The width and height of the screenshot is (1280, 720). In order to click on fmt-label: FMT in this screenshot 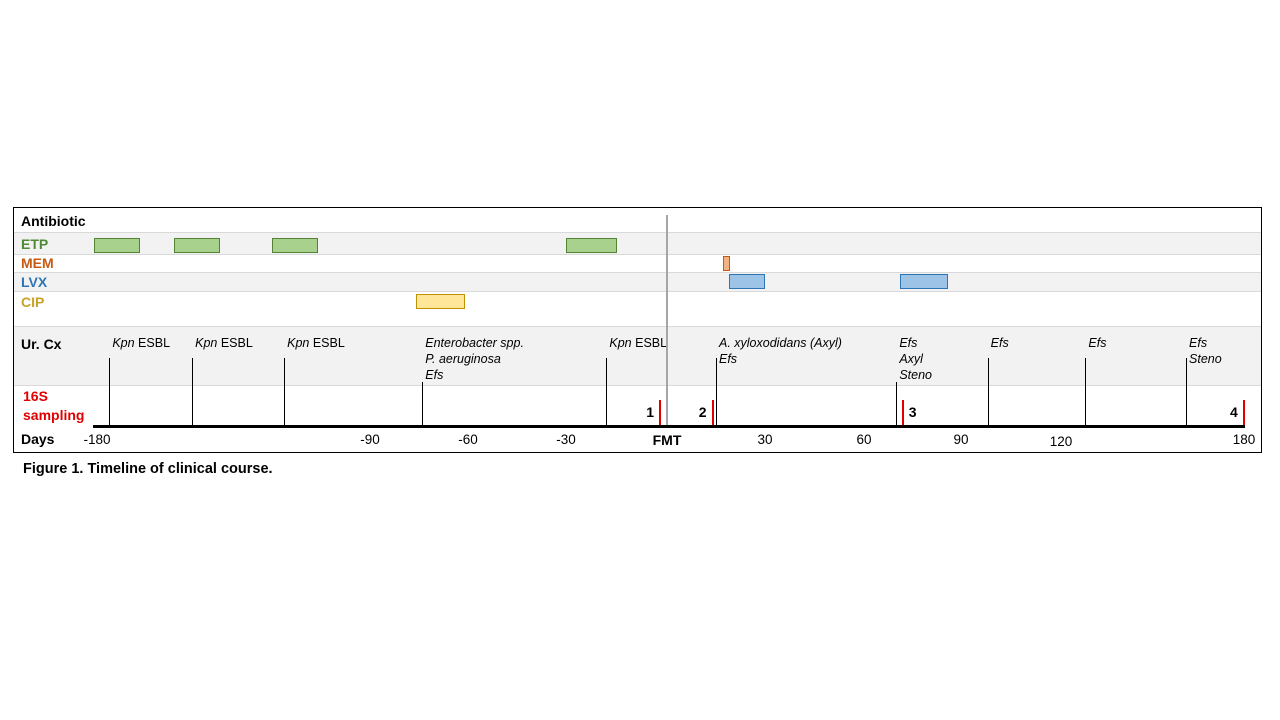, I will do `click(667, 440)`.